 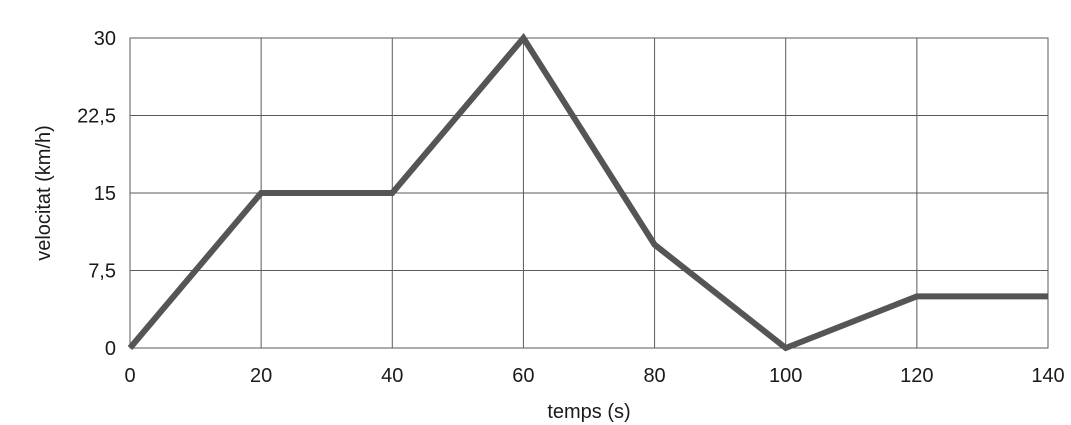 What do you see at coordinates (102, 272) in the screenshot?
I see `y-tick-label: 7,5` at bounding box center [102, 272].